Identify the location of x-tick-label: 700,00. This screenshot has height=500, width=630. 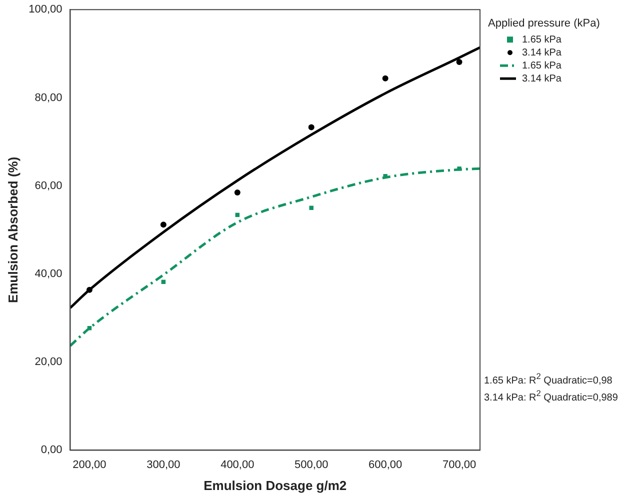
(459, 464).